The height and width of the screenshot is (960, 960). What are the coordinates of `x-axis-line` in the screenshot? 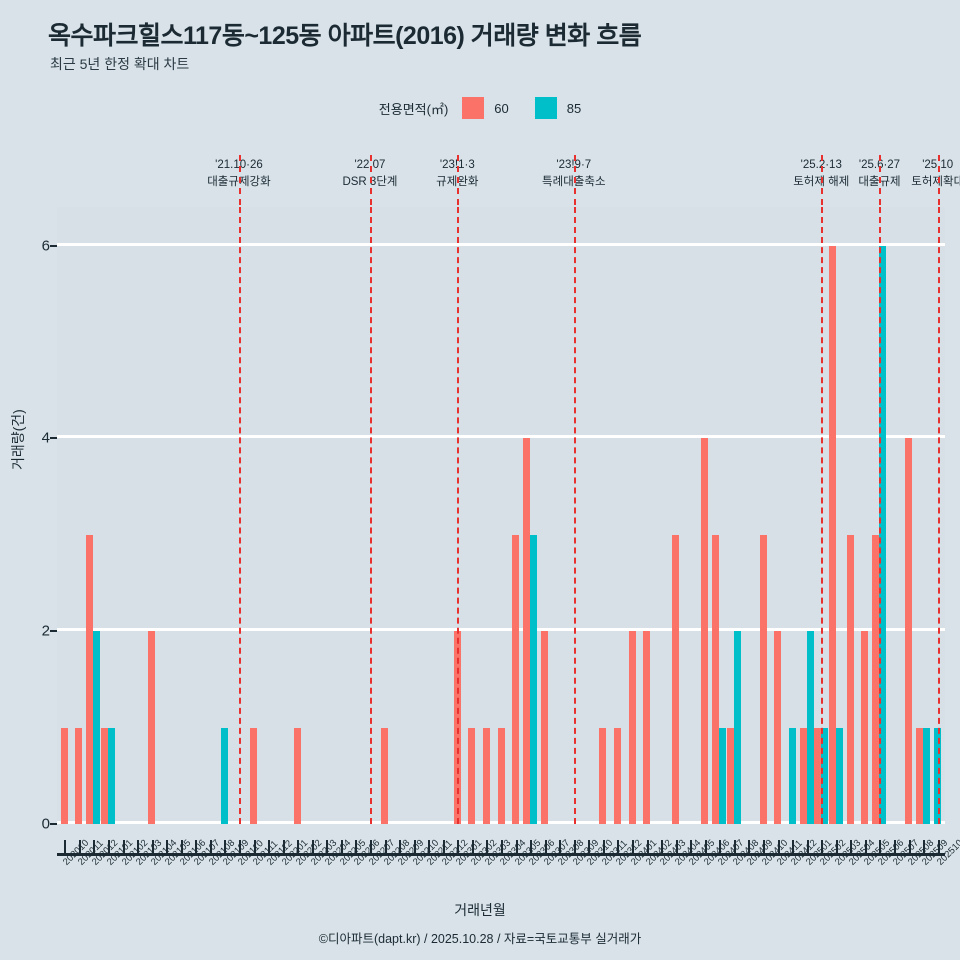 It's located at (501, 854).